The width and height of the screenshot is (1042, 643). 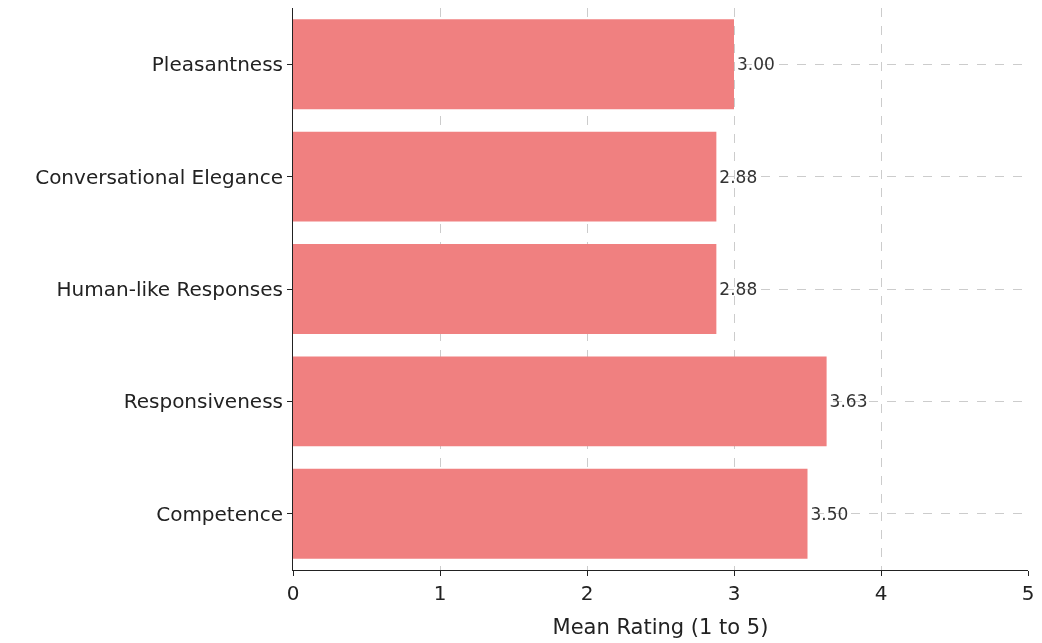 I want to click on y-tick-label: Conversational Elegance, so click(x=159, y=176).